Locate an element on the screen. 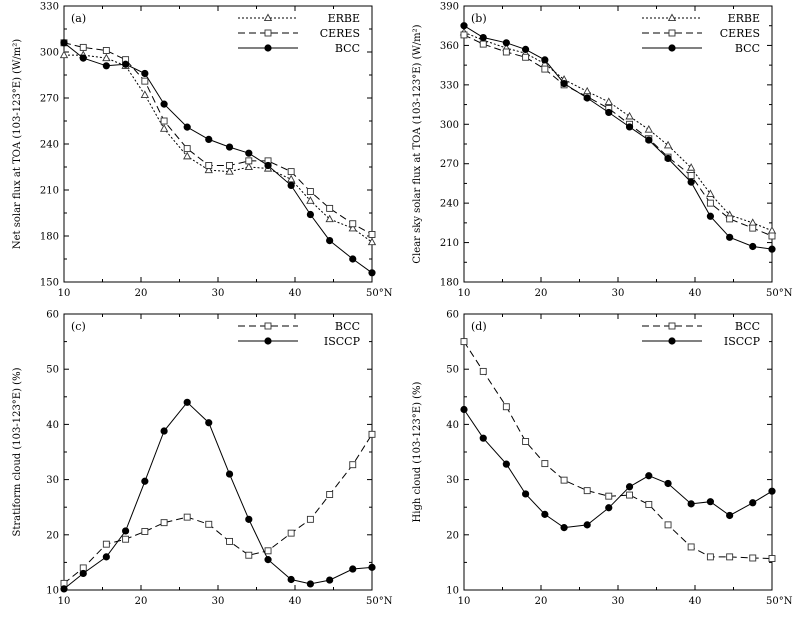 Image resolution: width=797 pixels, height=617 pixels. panel-c-legend-marker is located at coordinates (268, 326).